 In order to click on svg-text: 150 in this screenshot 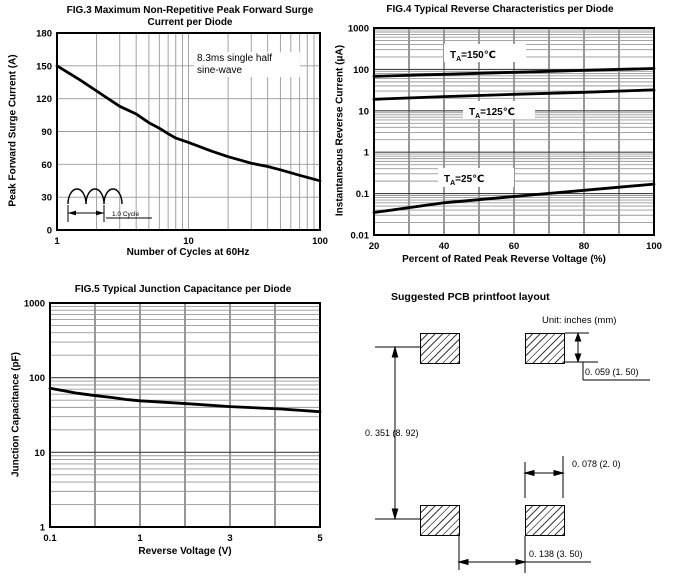, I will do `click(44, 66)`.